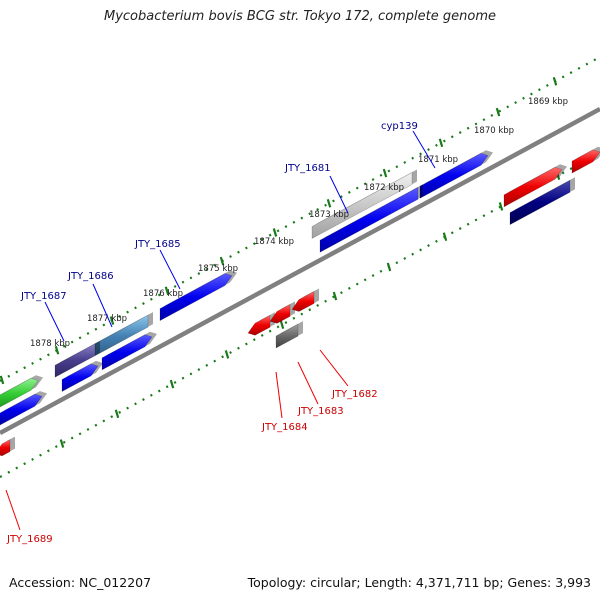 This screenshot has width=600, height=600. I want to click on gene-dark-small, so click(289, 335).